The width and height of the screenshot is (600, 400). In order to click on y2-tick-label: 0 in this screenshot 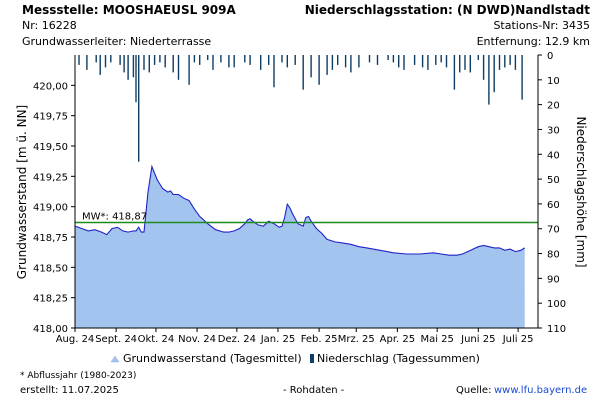, I will do `click(550, 56)`.